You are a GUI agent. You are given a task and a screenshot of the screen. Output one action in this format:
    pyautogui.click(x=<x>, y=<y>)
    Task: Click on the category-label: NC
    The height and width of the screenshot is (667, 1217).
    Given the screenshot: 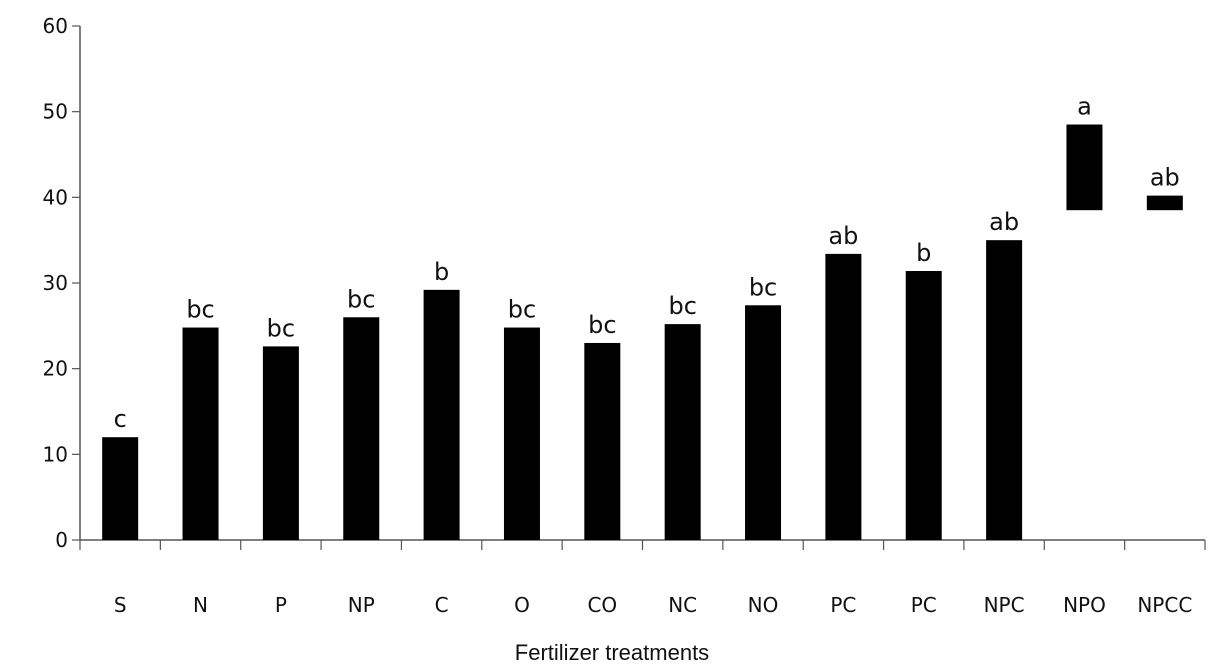 What is the action you would take?
    pyautogui.click(x=682, y=605)
    